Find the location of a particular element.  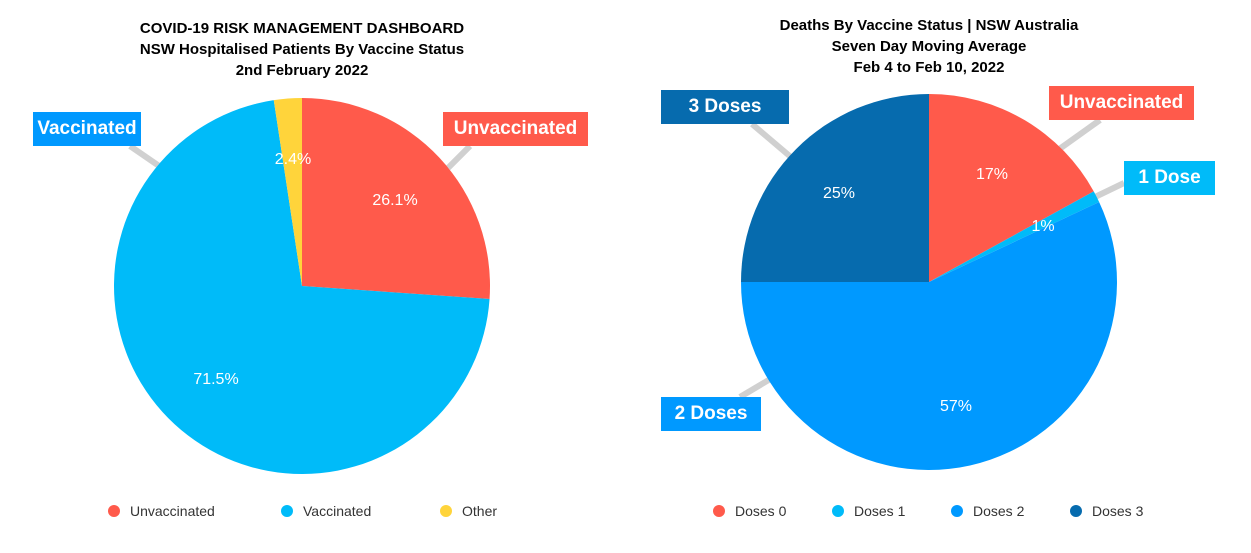

callout-2-doses: 2 Doses is located at coordinates (711, 414).